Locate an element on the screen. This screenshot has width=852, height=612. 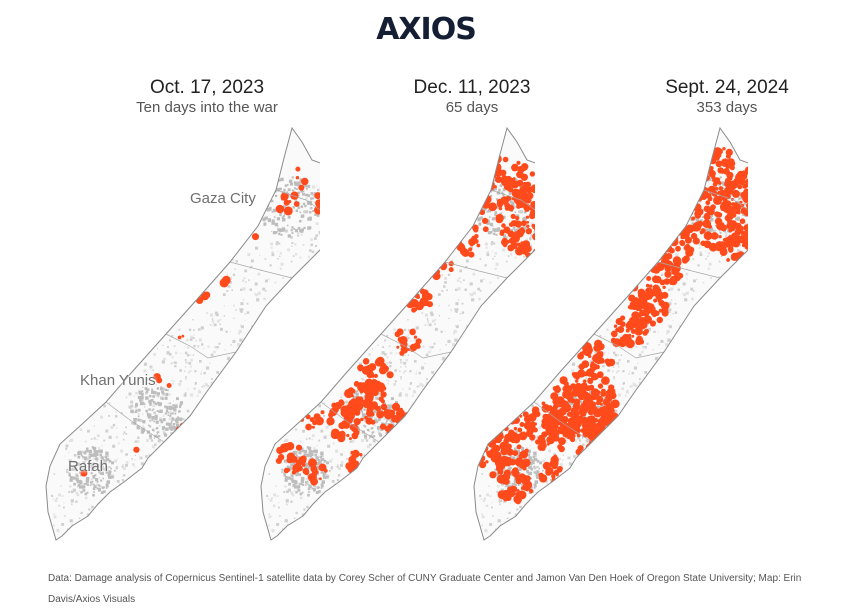
governorate-border is located at coordinates (416, 346).